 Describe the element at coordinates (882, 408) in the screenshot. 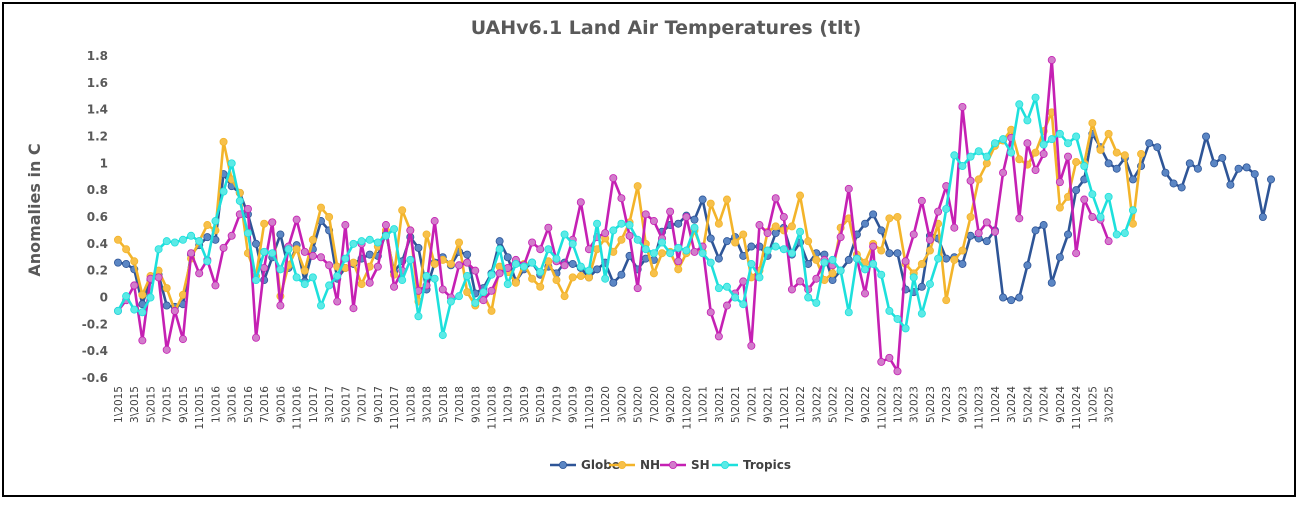

I see `x-tick-label: 11\2022` at that location.